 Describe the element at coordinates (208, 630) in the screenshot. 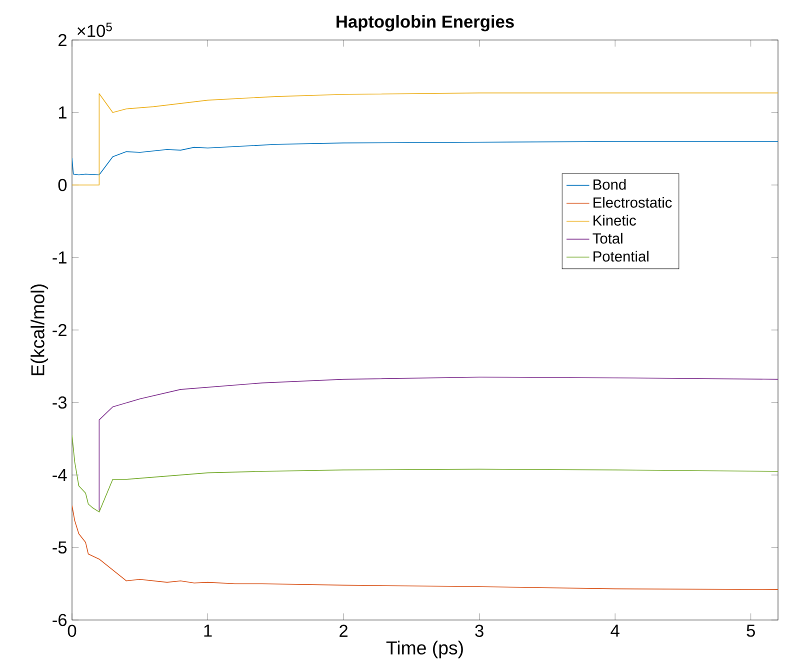

I see `x-tick-label: 1` at that location.